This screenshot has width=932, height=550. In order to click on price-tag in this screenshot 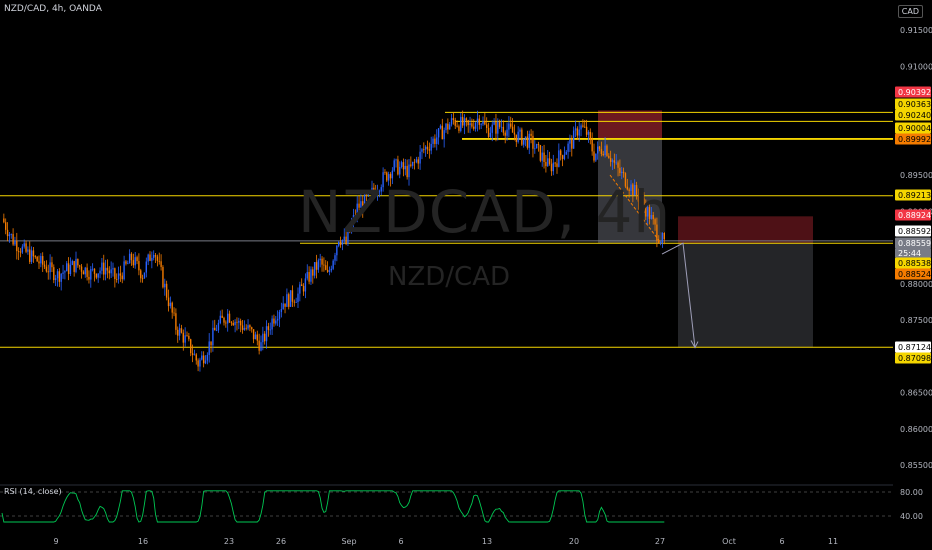, I will do `click(913, 92)`.